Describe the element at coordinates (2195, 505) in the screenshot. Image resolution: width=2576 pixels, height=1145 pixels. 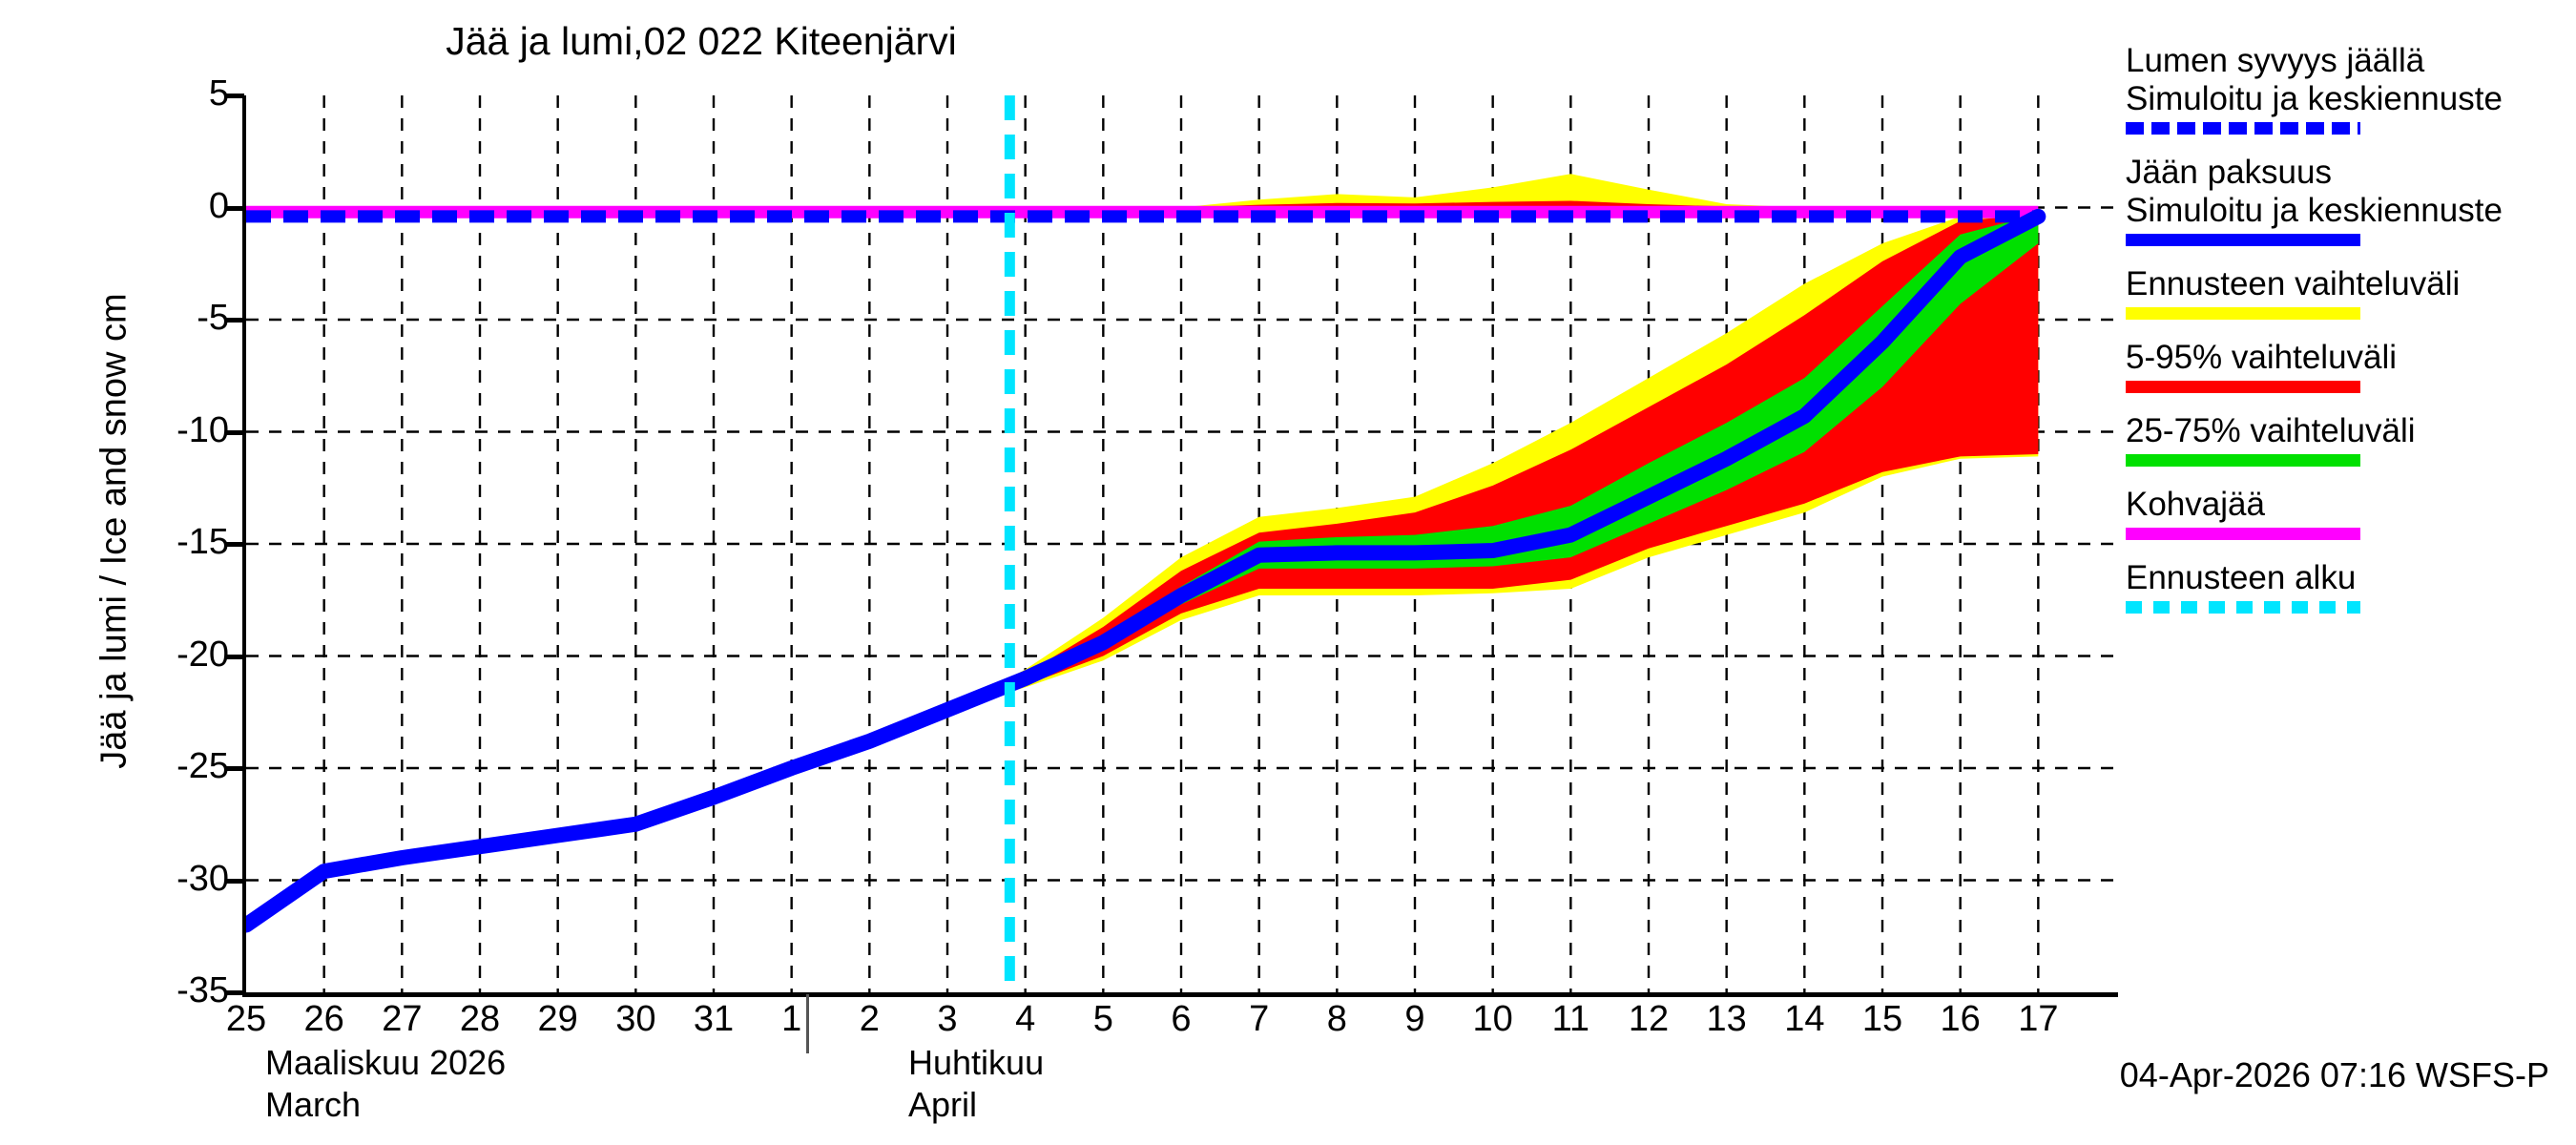
I see `legend-label: Kohvajää` at that location.